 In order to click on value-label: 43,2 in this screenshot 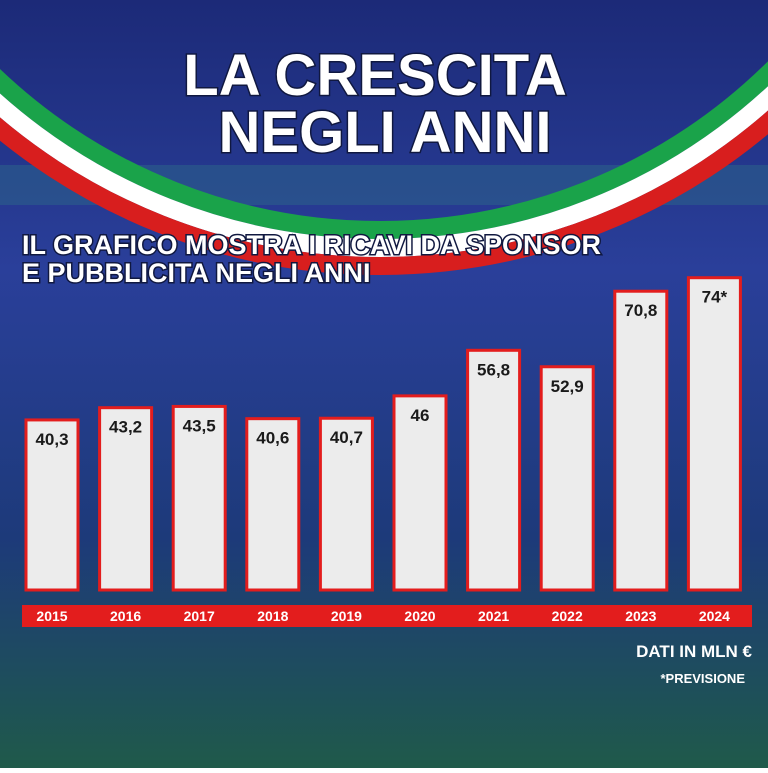, I will do `click(125, 427)`.